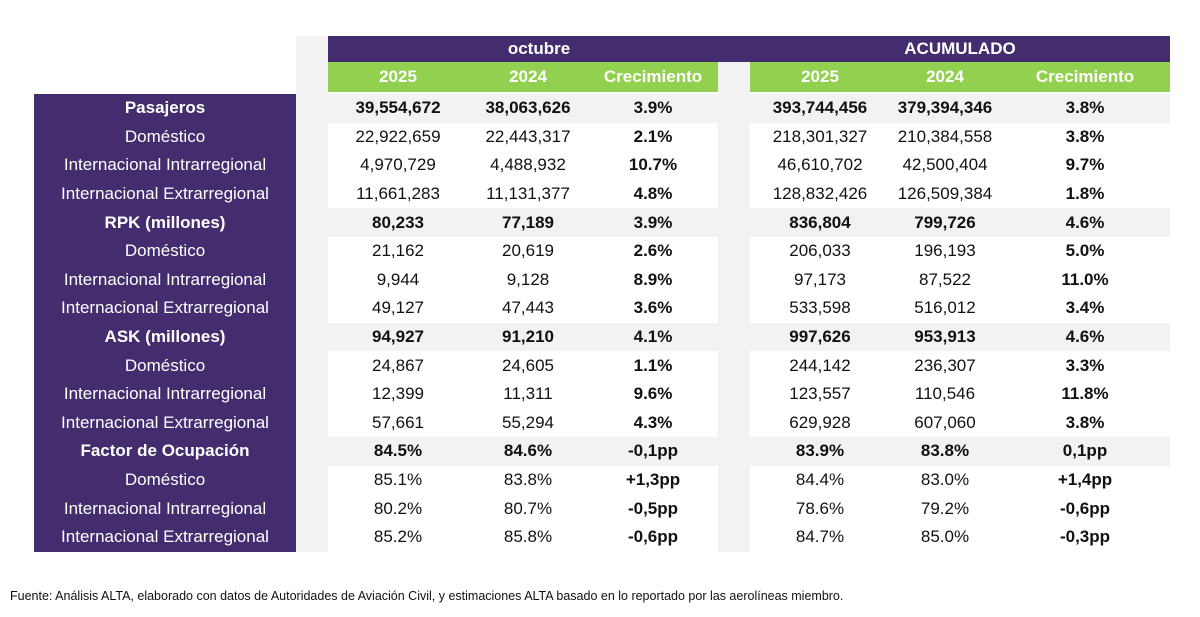 The image size is (1200, 617). I want to click on month-value-2024: 4,488,932, so click(528, 165).